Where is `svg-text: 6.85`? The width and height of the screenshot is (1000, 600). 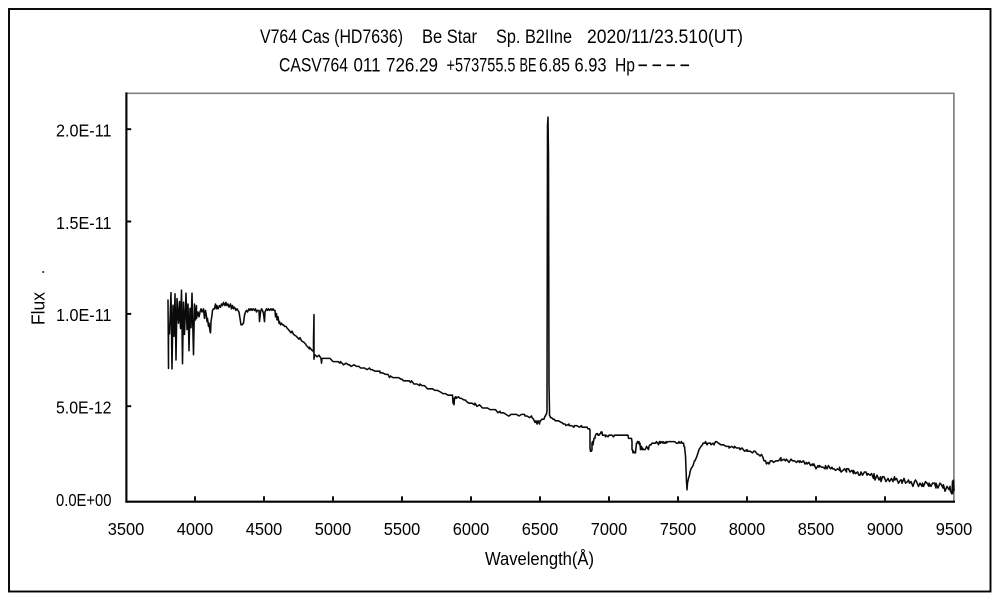 svg-text: 6.85 is located at coordinates (554, 66).